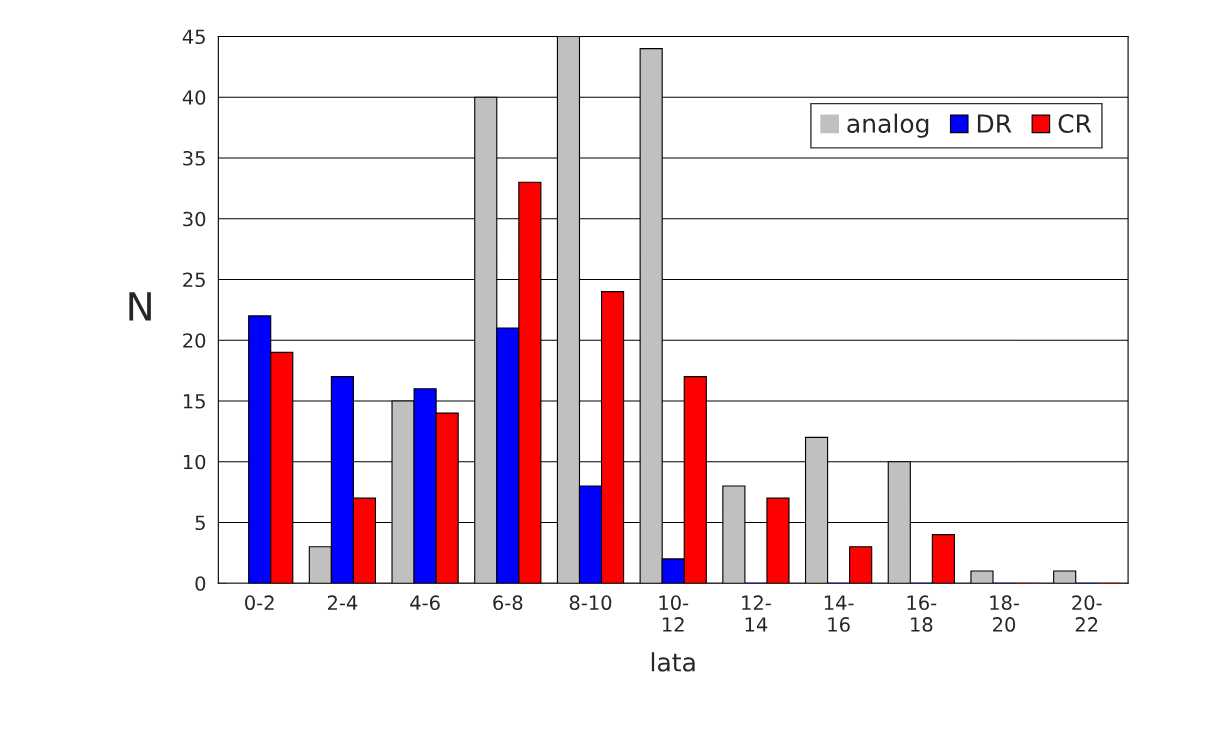  What do you see at coordinates (140, 306) in the screenshot?
I see `y-axis-title: N` at bounding box center [140, 306].